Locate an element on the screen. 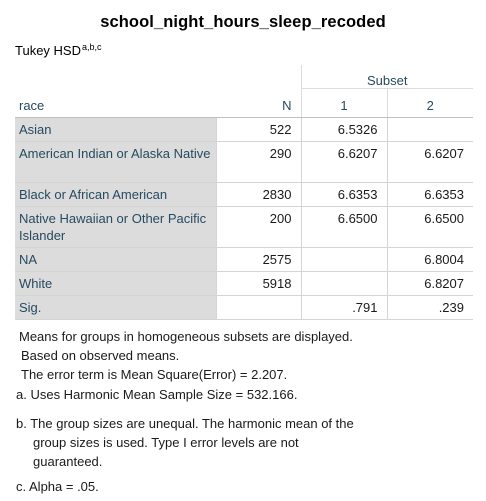 This screenshot has height=501, width=486. table-row: White 5918 6.8207 is located at coordinates (244, 283).